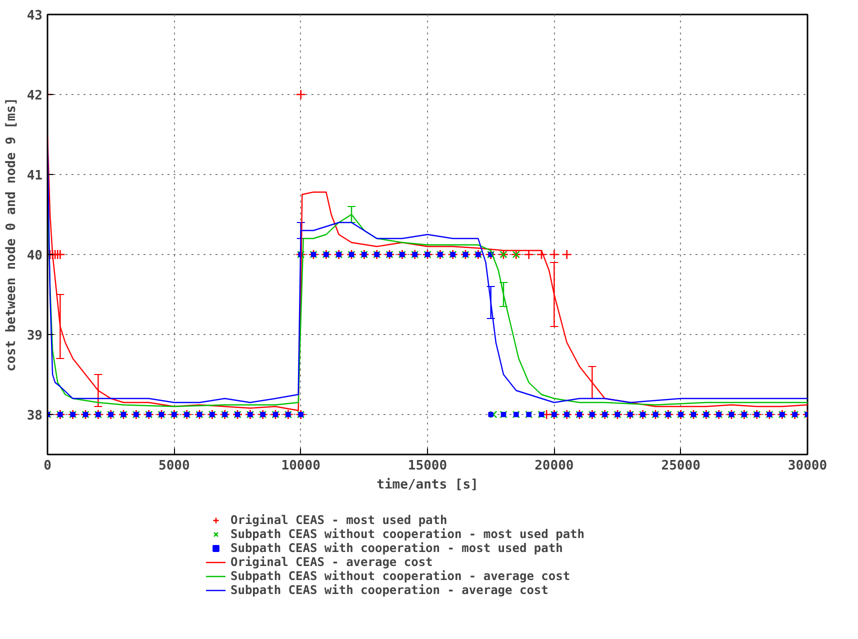 The height and width of the screenshot is (639, 858). Describe the element at coordinates (389, 590) in the screenshot. I see `legend-label: Subpath CEAS with cooperation - average cost` at that location.